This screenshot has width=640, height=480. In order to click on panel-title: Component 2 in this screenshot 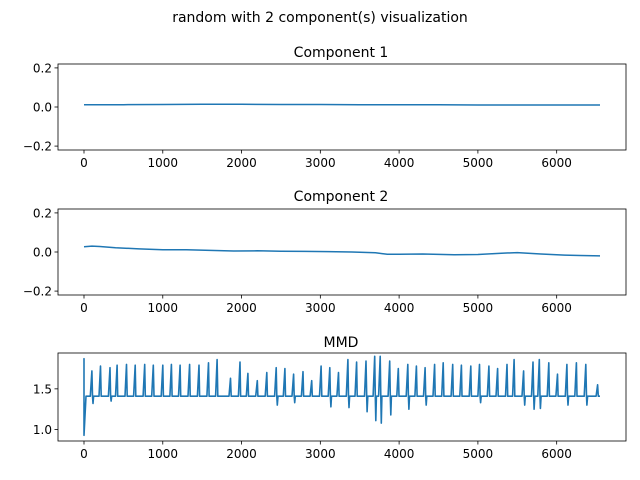, I will do `click(341, 197)`.